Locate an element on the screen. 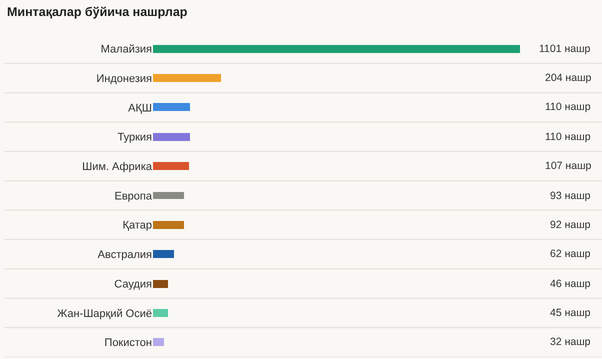 The image size is (602, 359). y-tick-label: Қатар is located at coordinates (137, 226).